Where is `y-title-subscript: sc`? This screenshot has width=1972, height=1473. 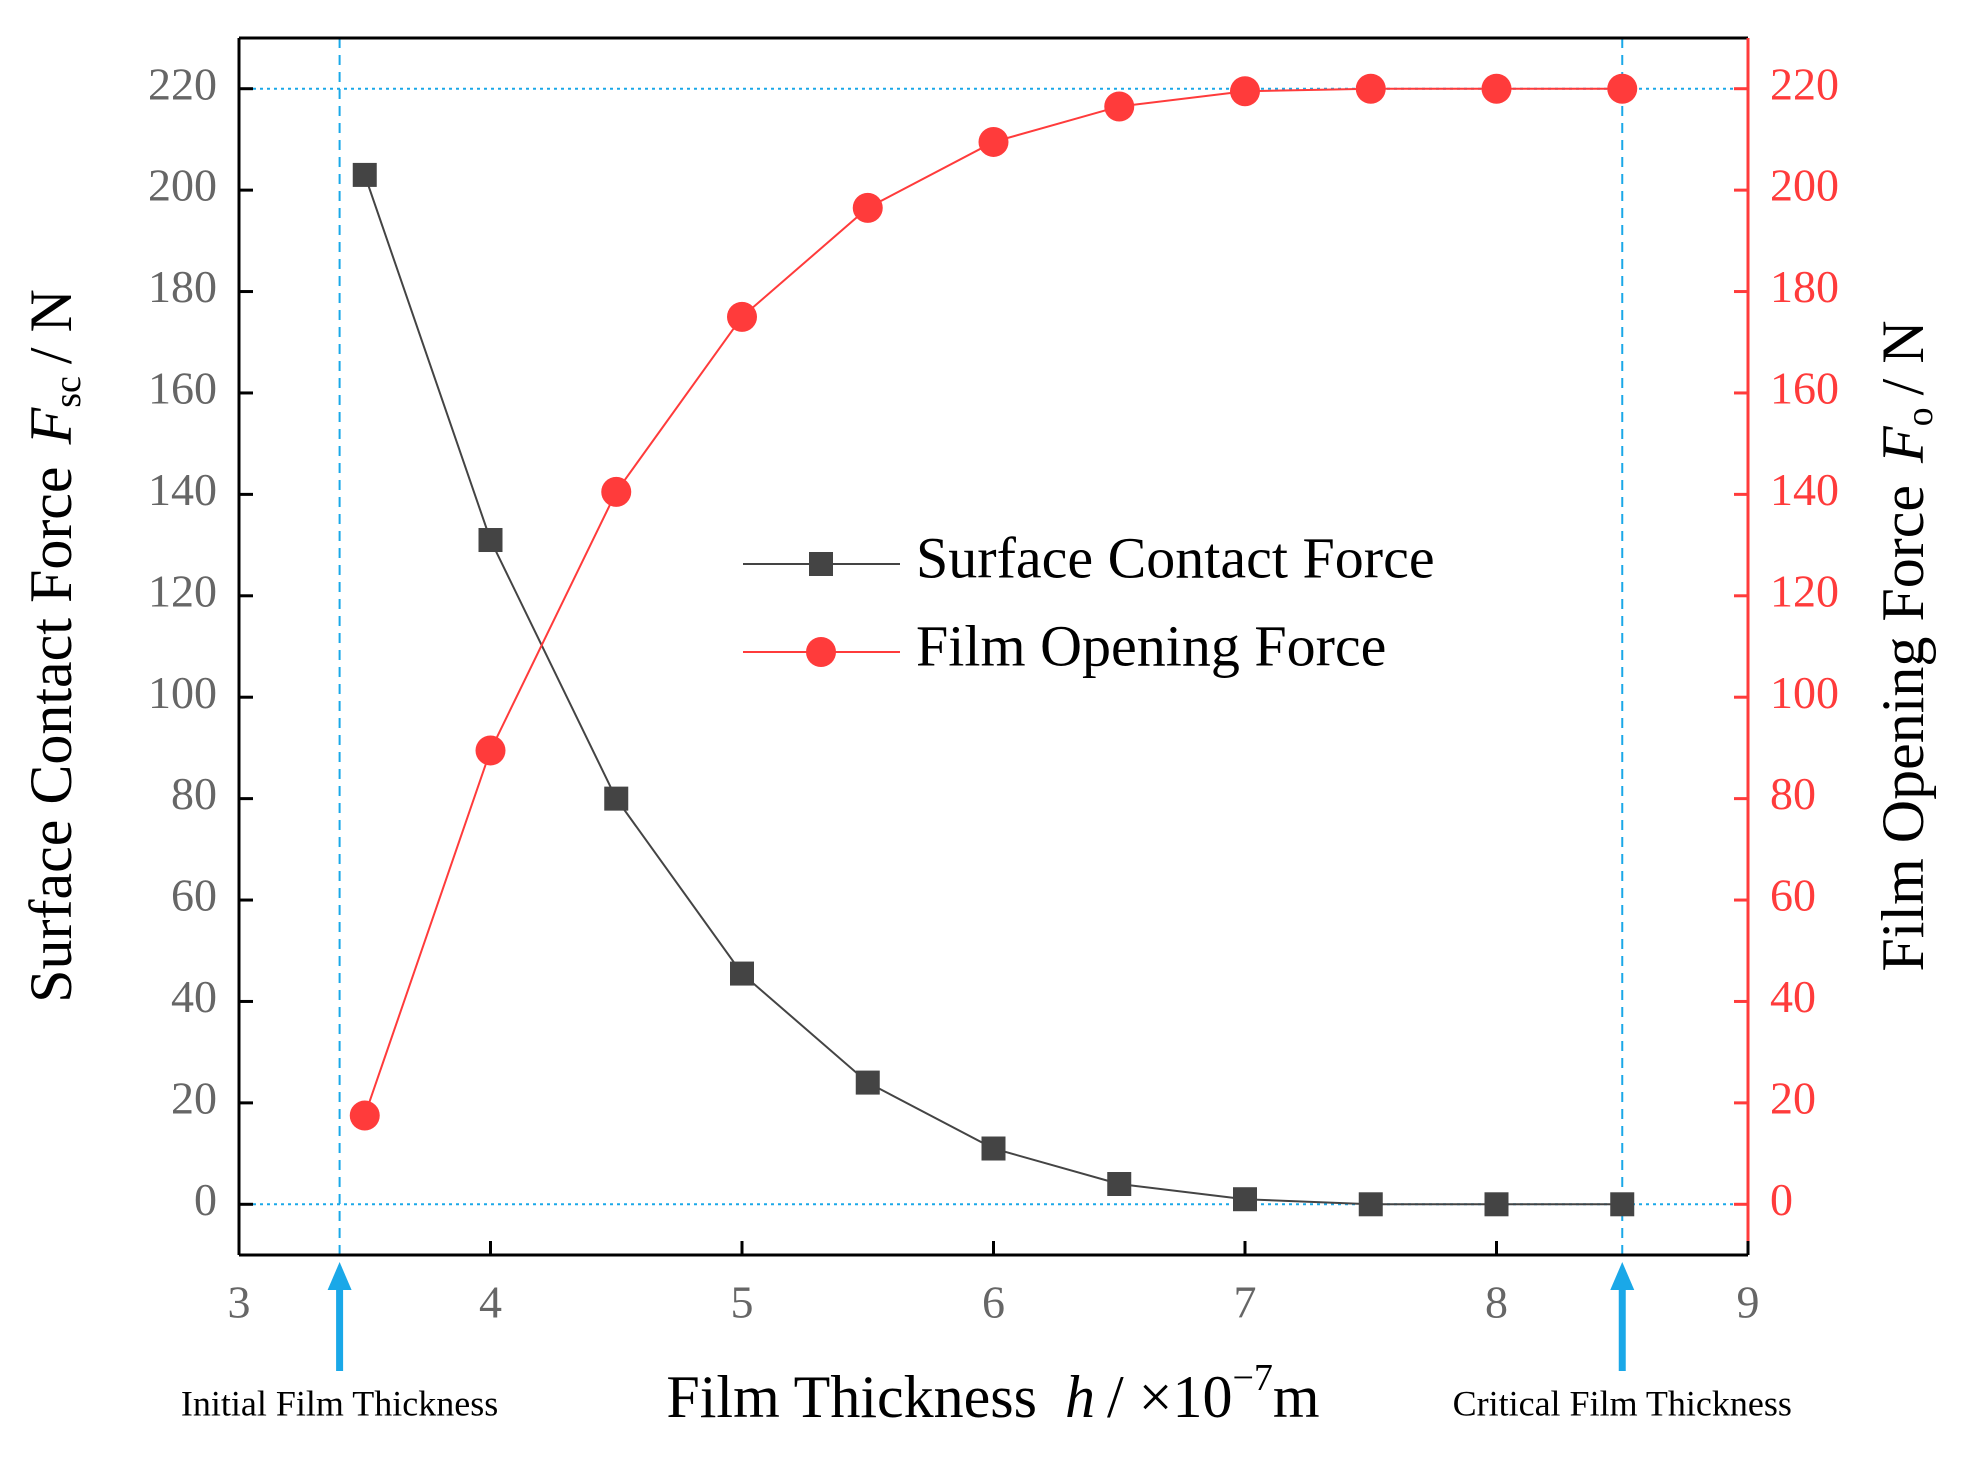
y-title-subscript: sc is located at coordinates (68, 392).